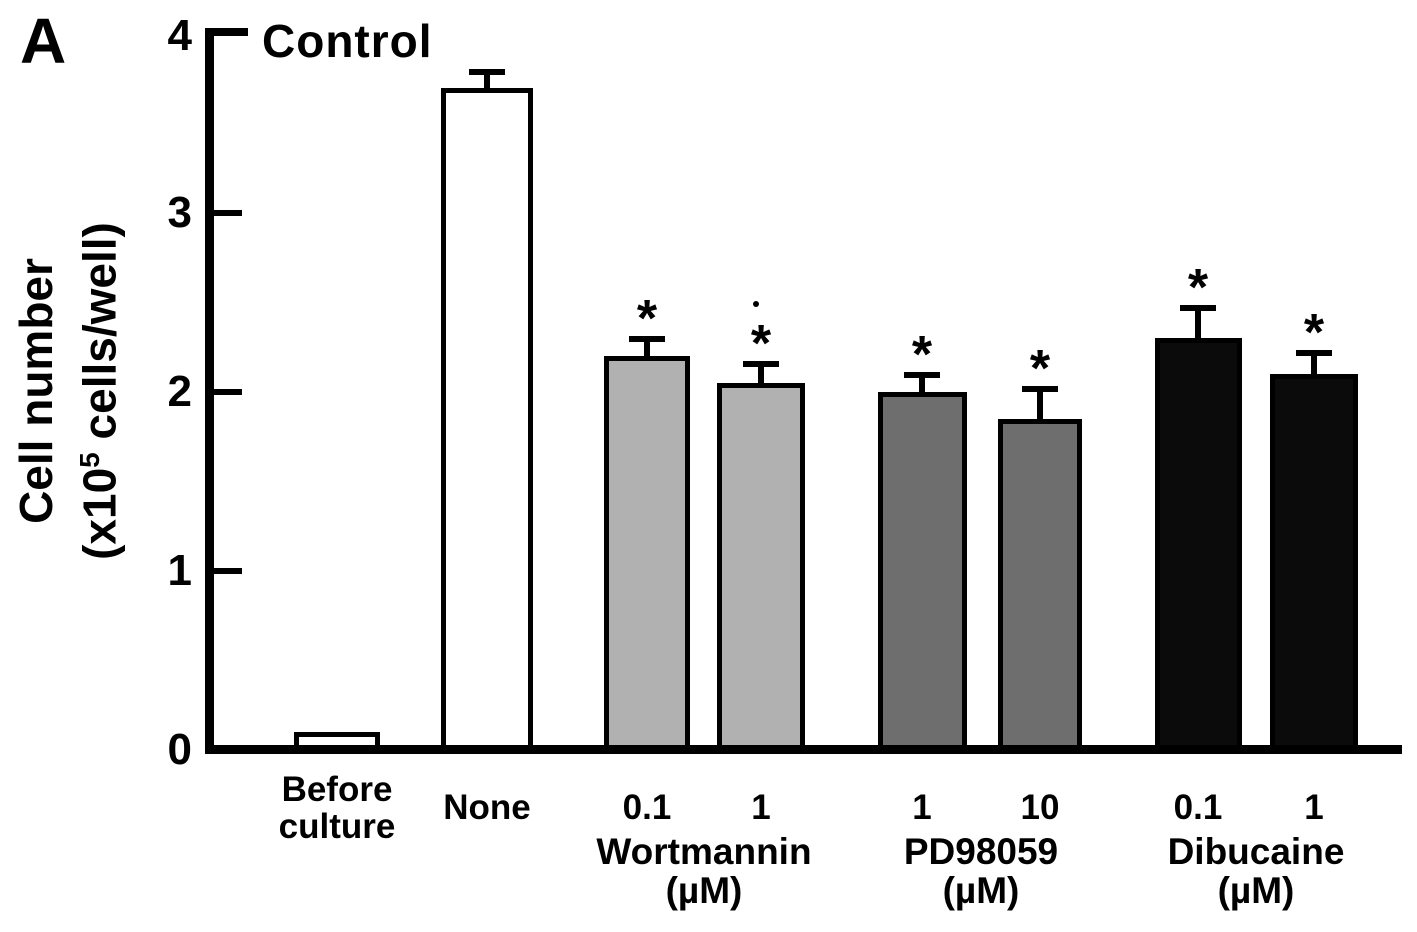  I want to click on y-tick-label-2: 2, so click(179, 391).